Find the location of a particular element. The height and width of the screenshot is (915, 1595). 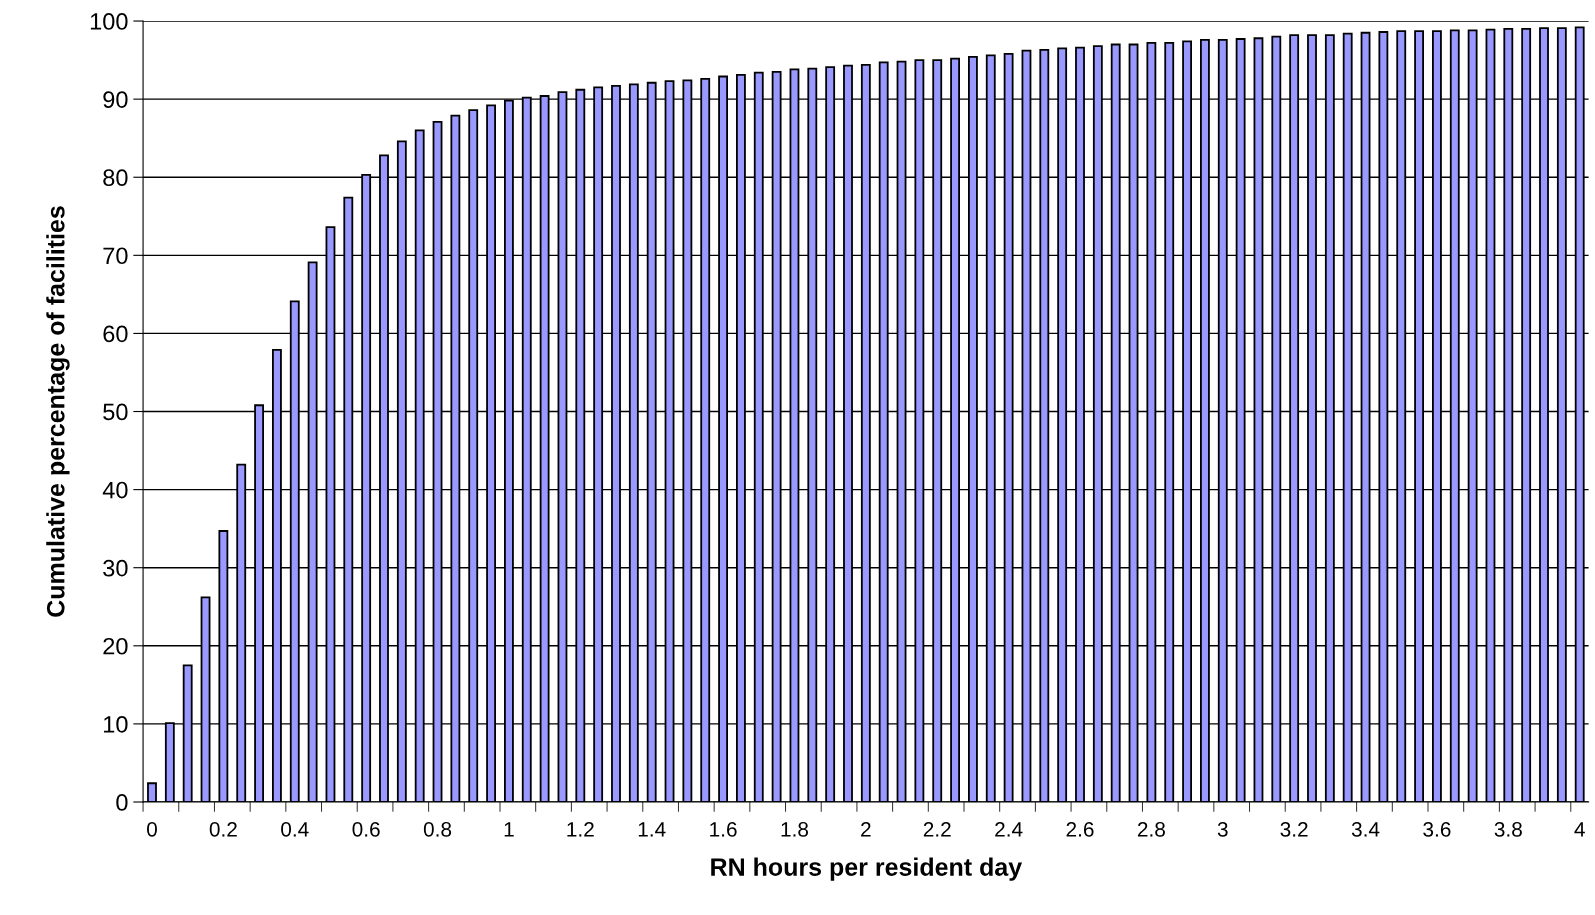

y-tick-label: 60 is located at coordinates (115, 334).